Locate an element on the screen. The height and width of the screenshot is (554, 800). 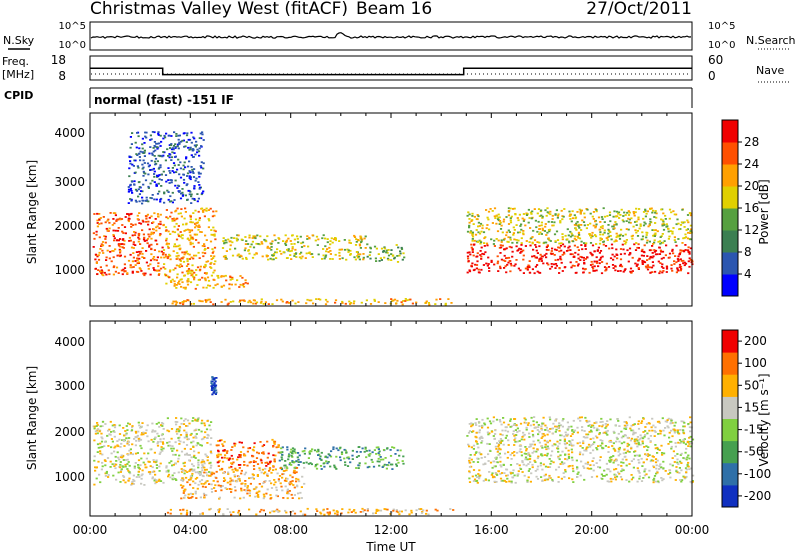
power-colorbar-ticklabel-4: 12 is located at coordinates (751, 230).